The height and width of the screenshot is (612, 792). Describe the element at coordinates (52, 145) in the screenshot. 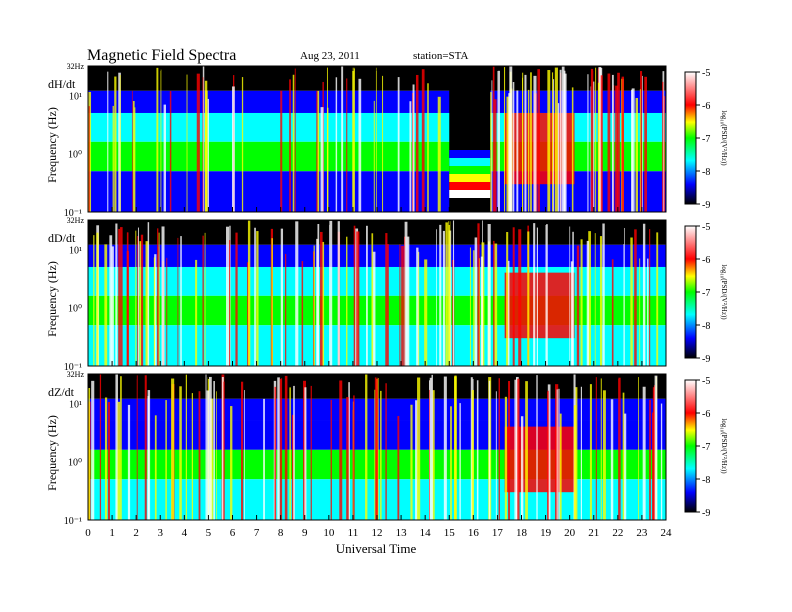

I see `y-axis-label: Frequency (Hz)` at that location.